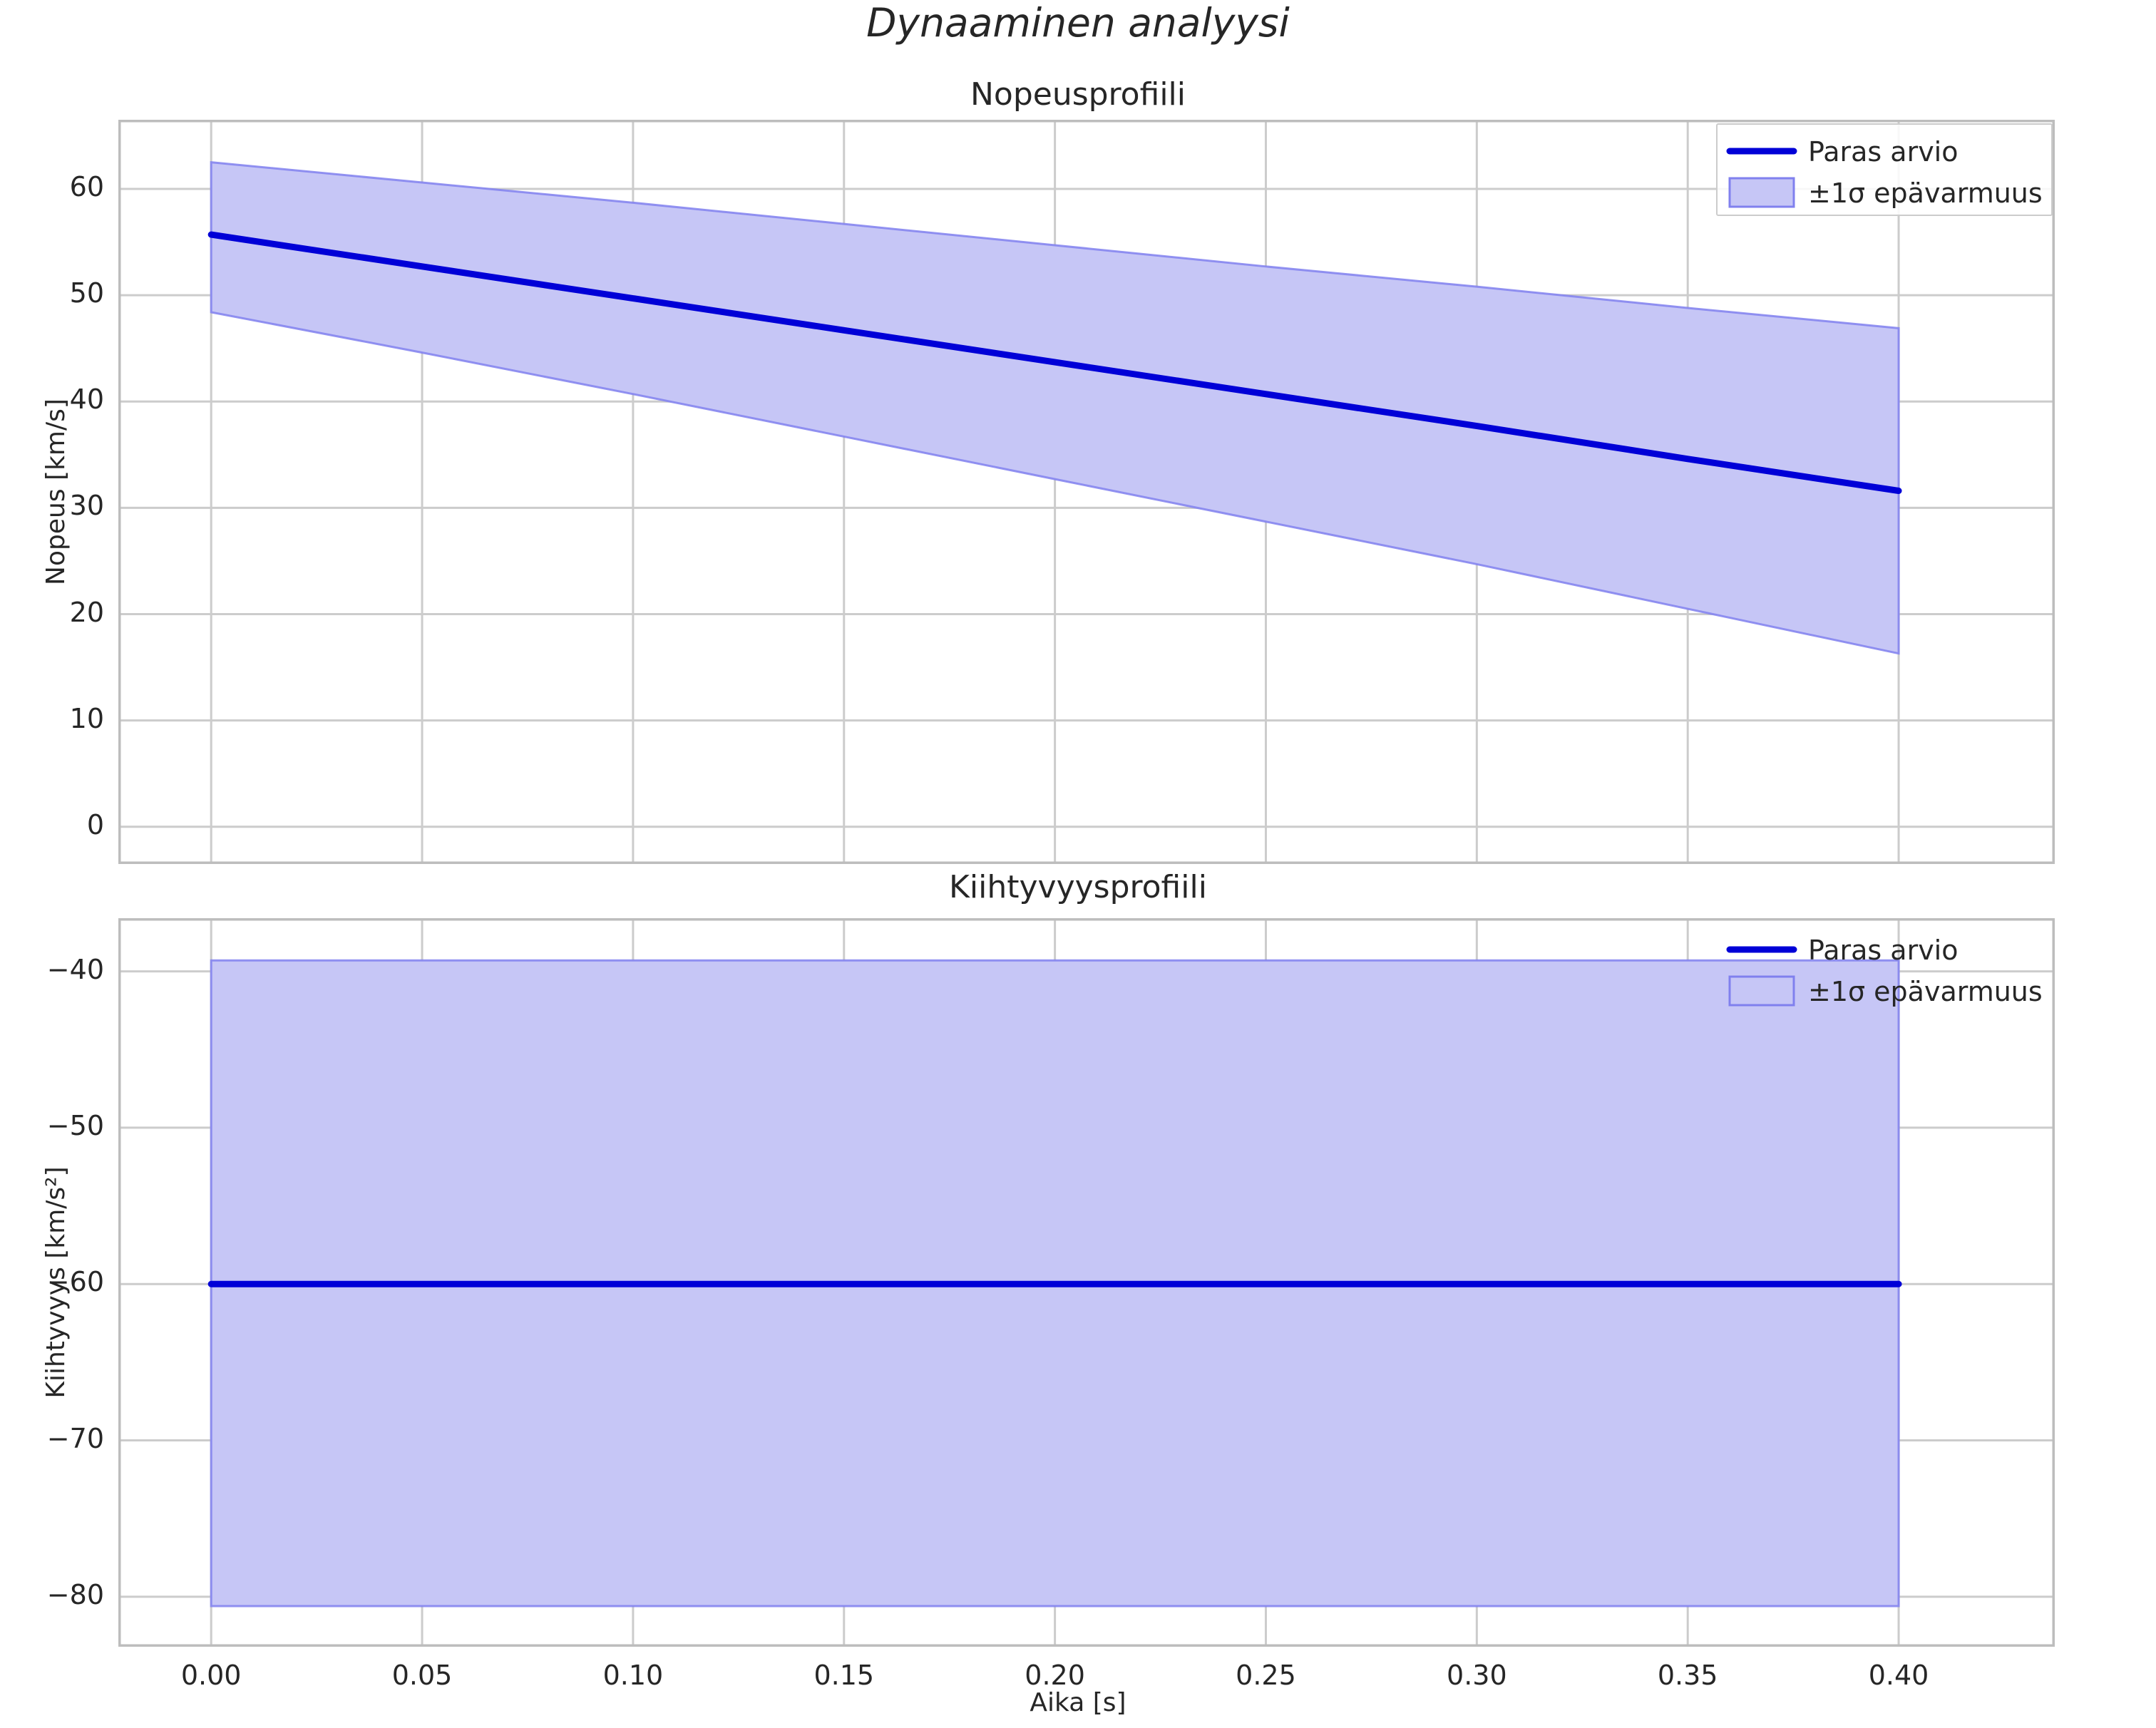 The width and height of the screenshot is (2156, 1728). I want to click on acceleration-x-tick-label: 0.05, so click(422, 1675).